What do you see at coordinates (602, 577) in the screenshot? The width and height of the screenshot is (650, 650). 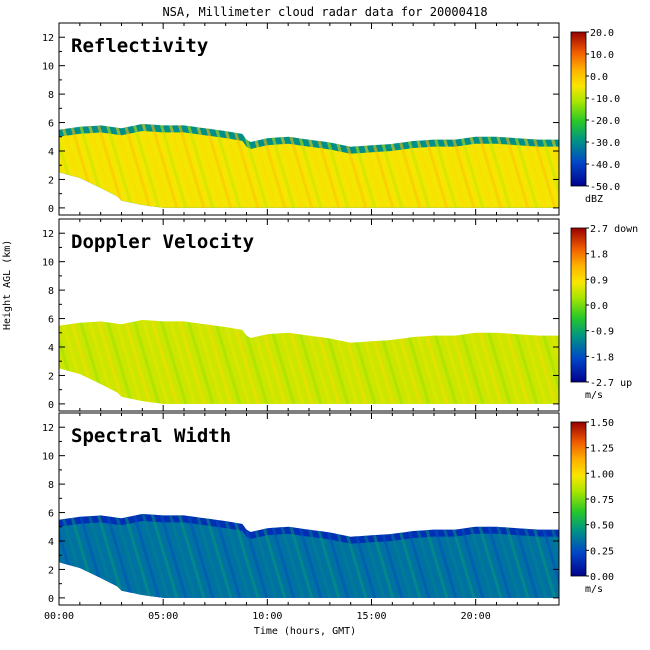 I see `colorbar-label: 0.00` at bounding box center [602, 577].